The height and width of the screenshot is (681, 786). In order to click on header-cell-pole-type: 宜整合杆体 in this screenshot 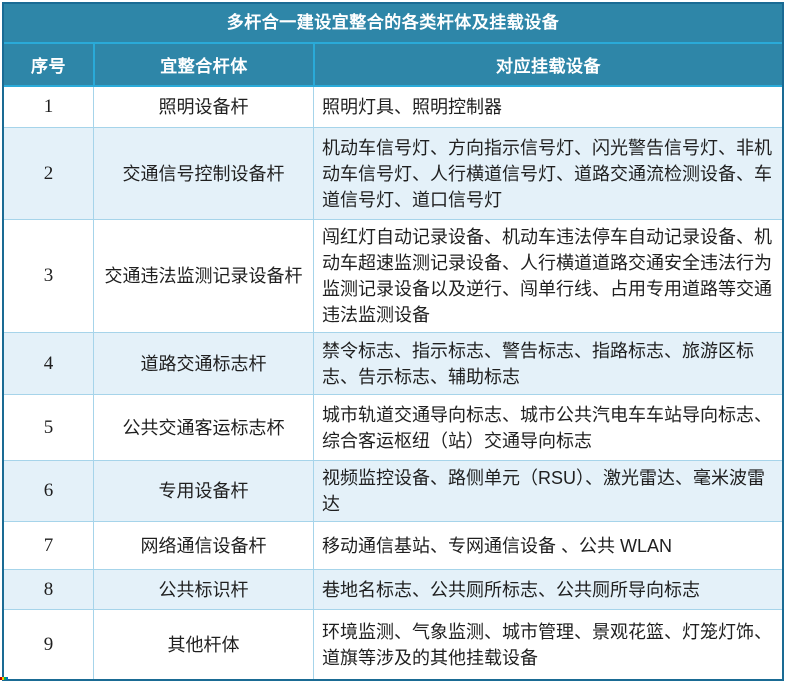, I will do `click(203, 64)`.